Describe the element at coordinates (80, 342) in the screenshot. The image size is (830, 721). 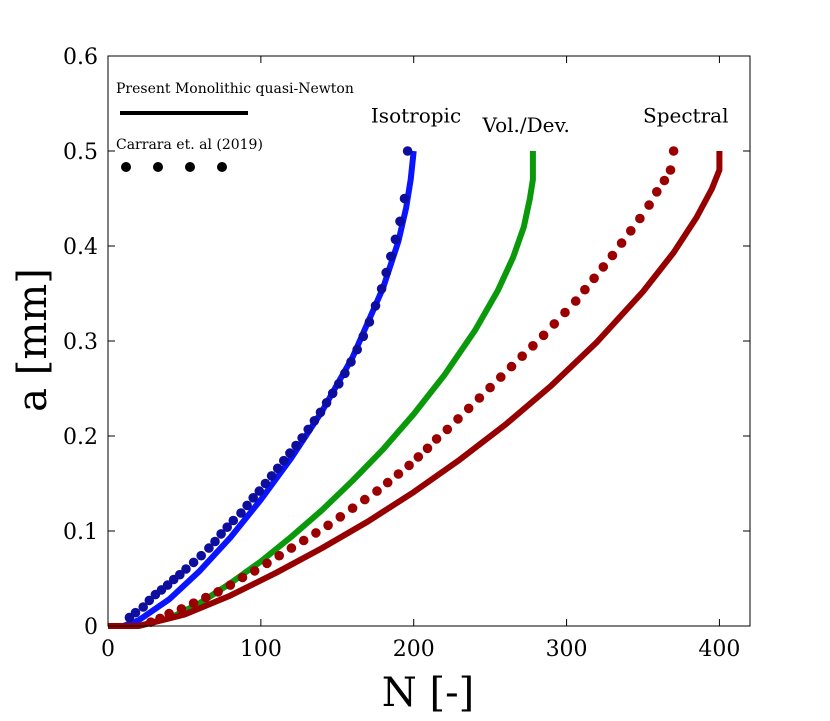
I see `y-tick-label: 0.3` at that location.